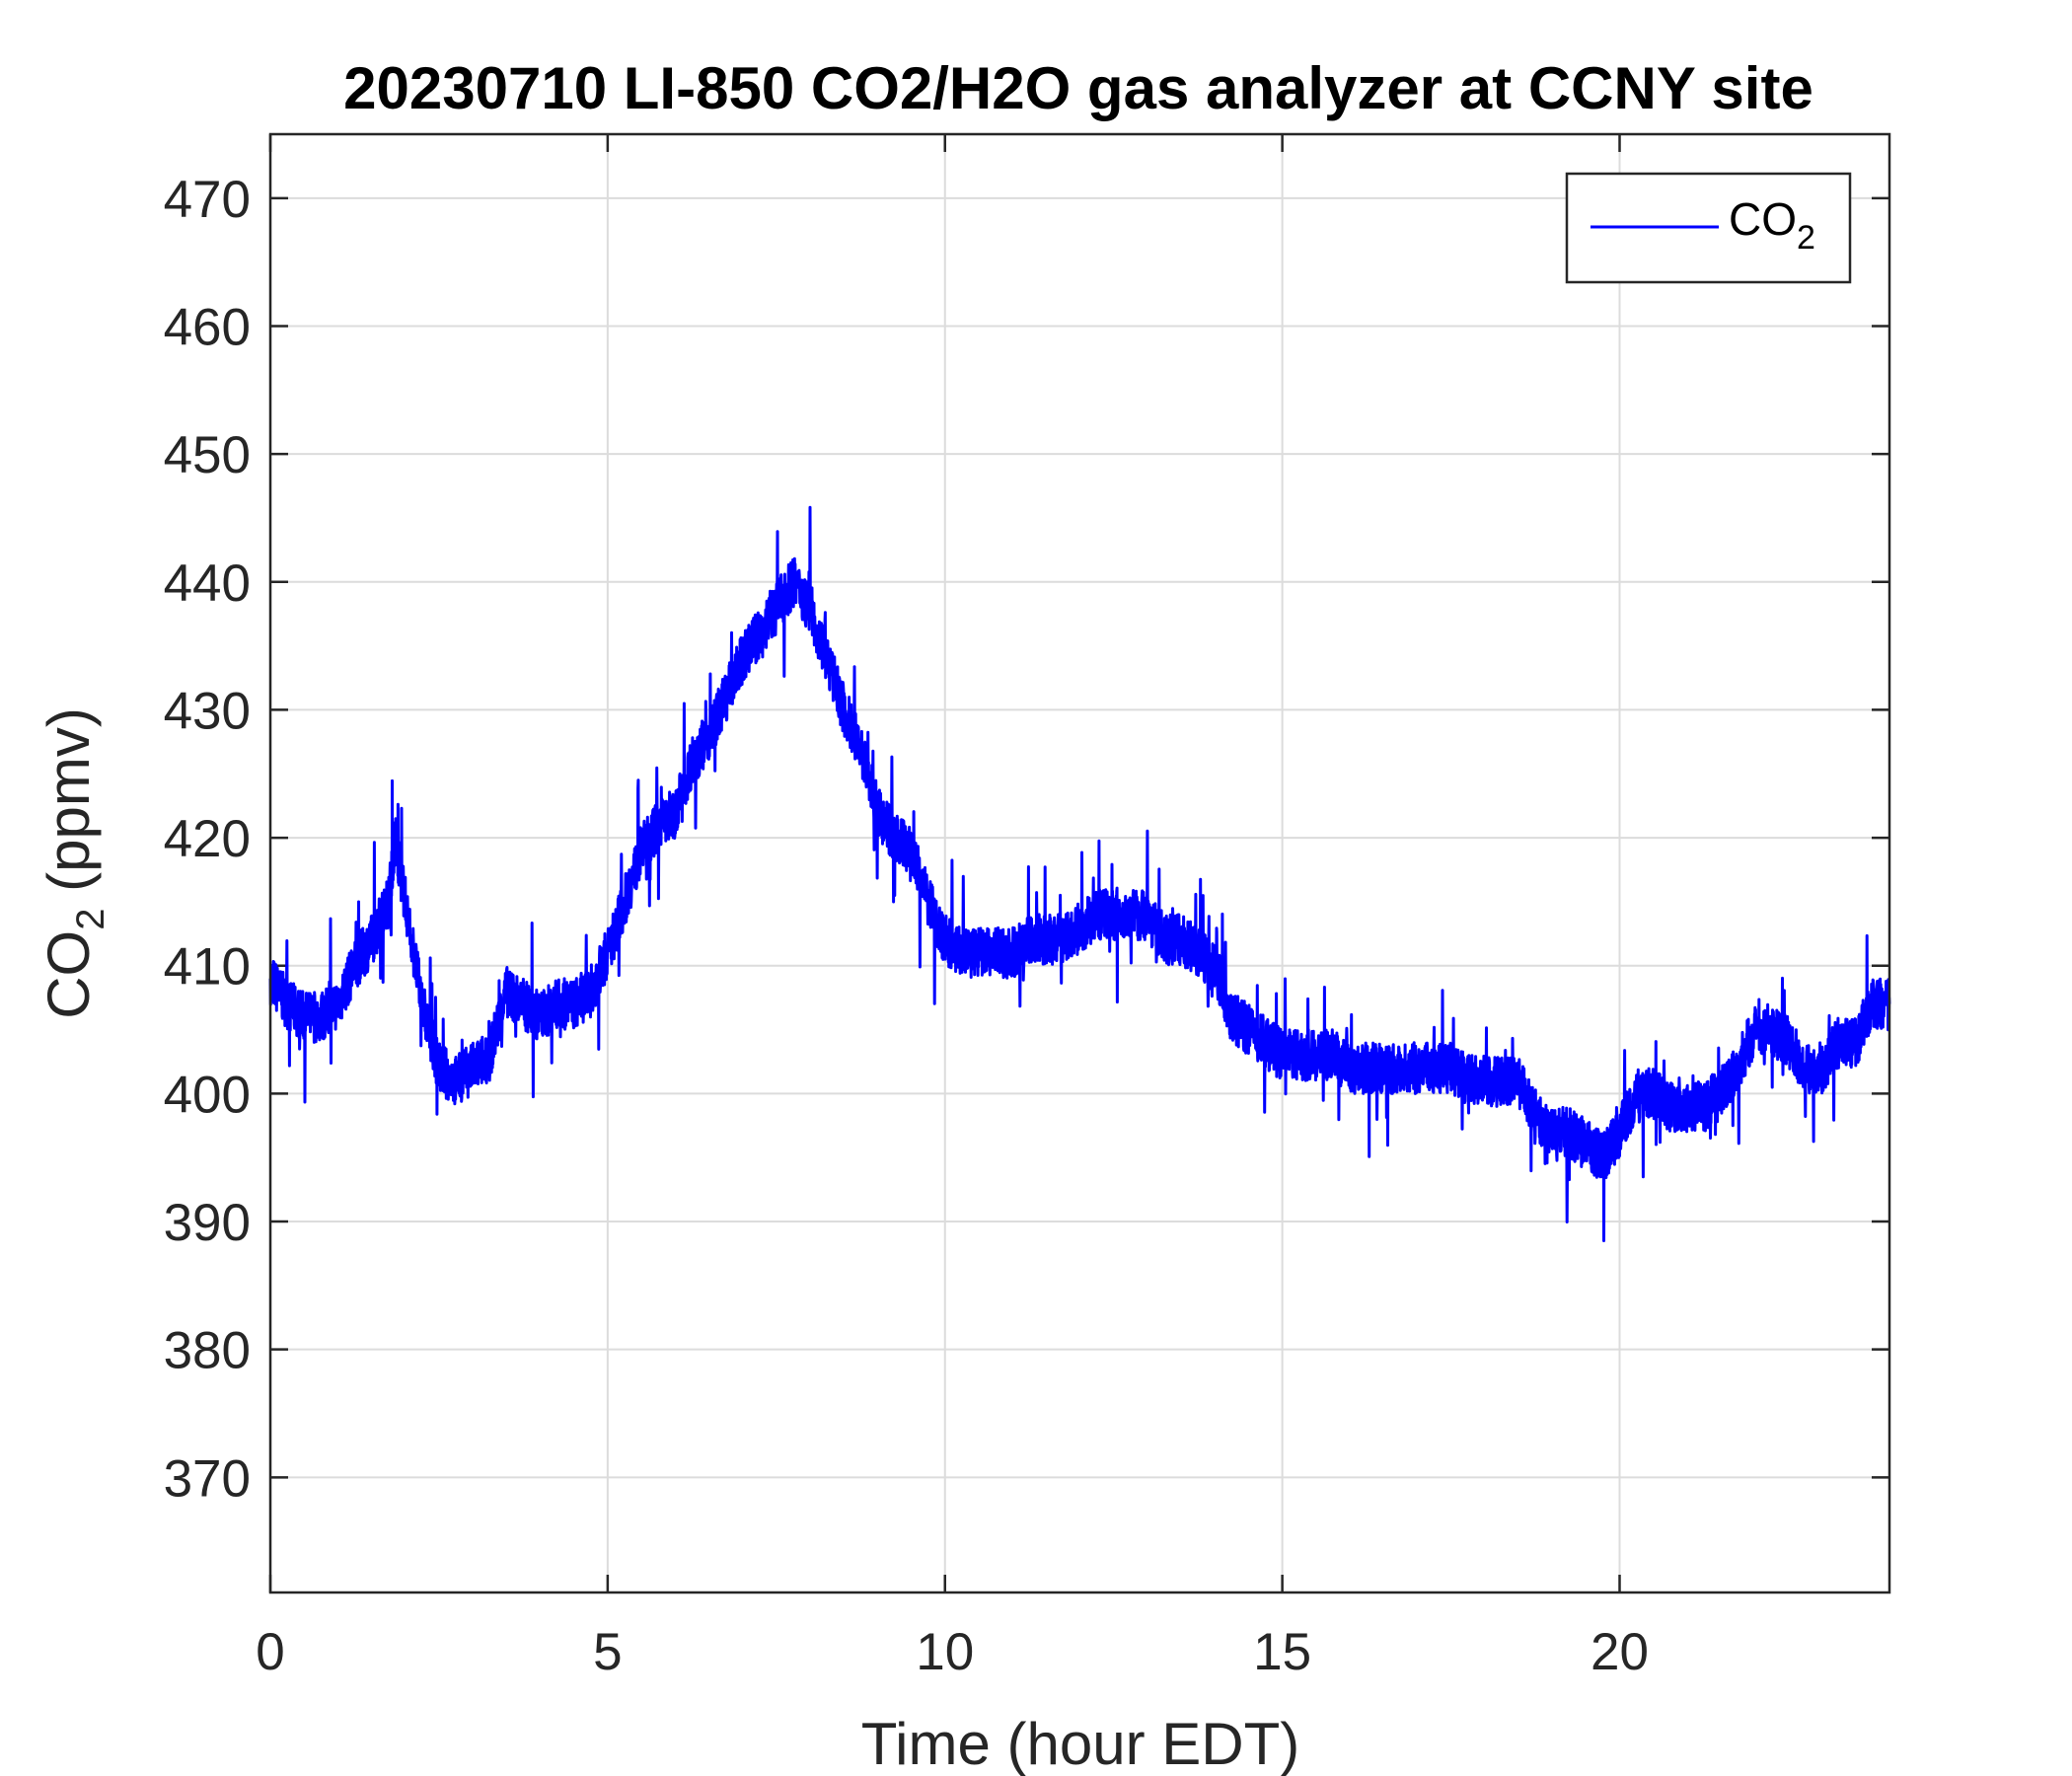  Describe the element at coordinates (208, 839) in the screenshot. I see `y-tick-label: 420` at that location.